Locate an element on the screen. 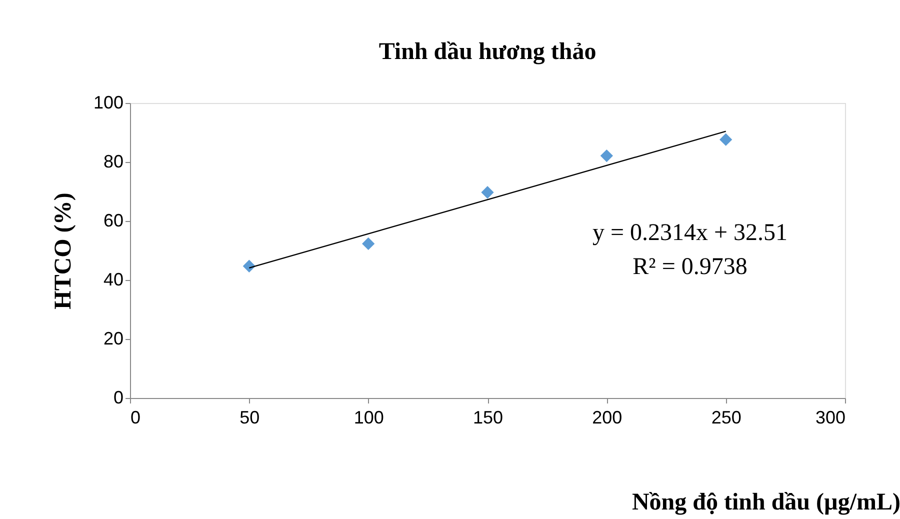  x-tick-label: 300 is located at coordinates (830, 418).